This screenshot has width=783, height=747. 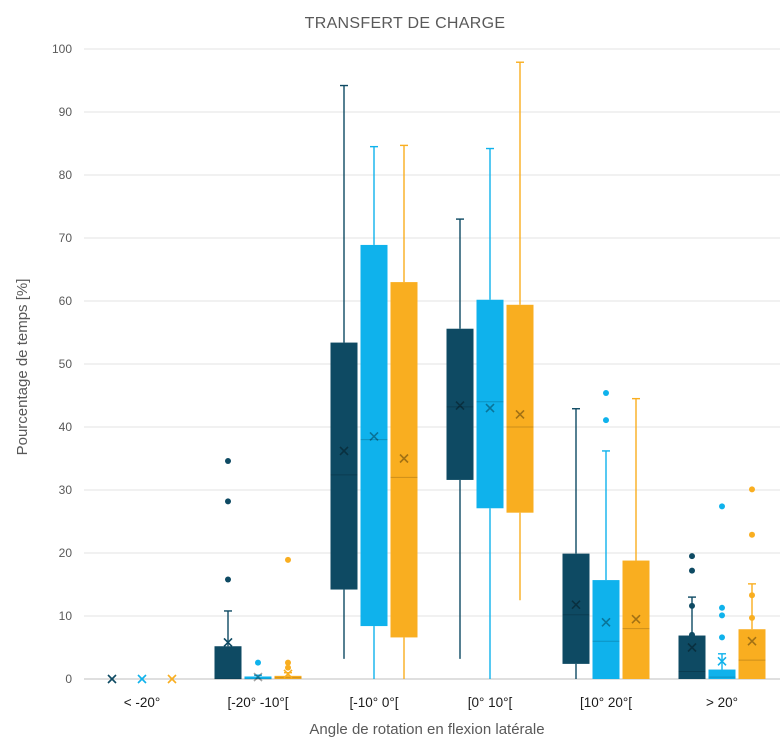 What do you see at coordinates (426, 729) in the screenshot?
I see `x-axis-label: Angle de rotation en flexion latérale` at bounding box center [426, 729].